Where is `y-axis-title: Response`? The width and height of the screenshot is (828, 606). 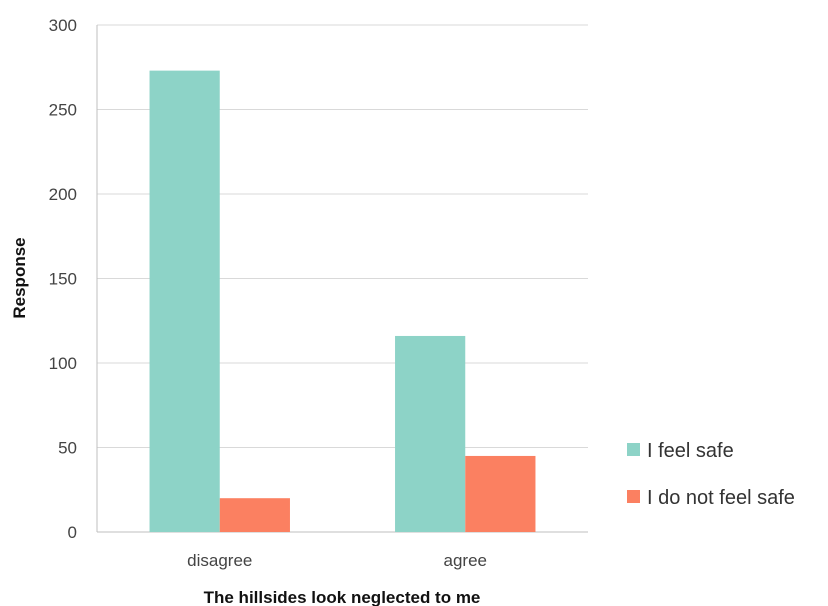
y-axis-title: Response is located at coordinates (19, 277).